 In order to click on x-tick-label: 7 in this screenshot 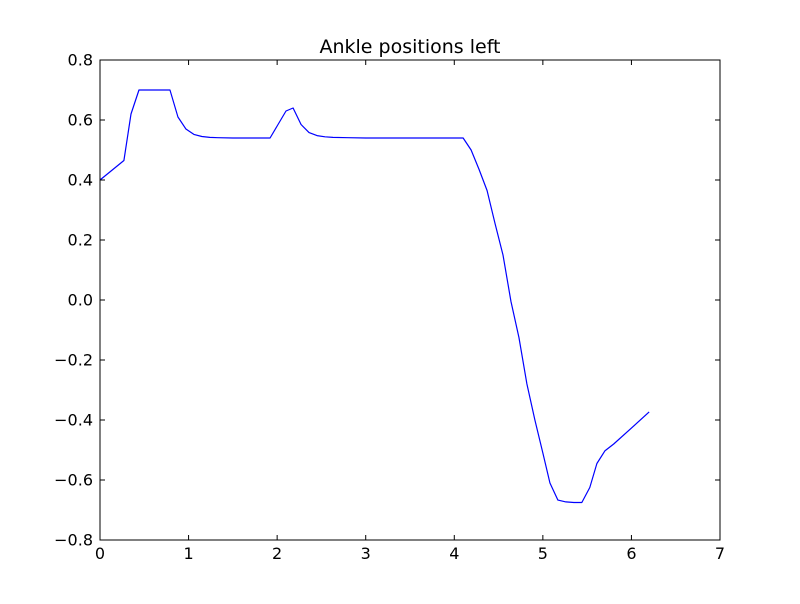, I will do `click(720, 553)`.